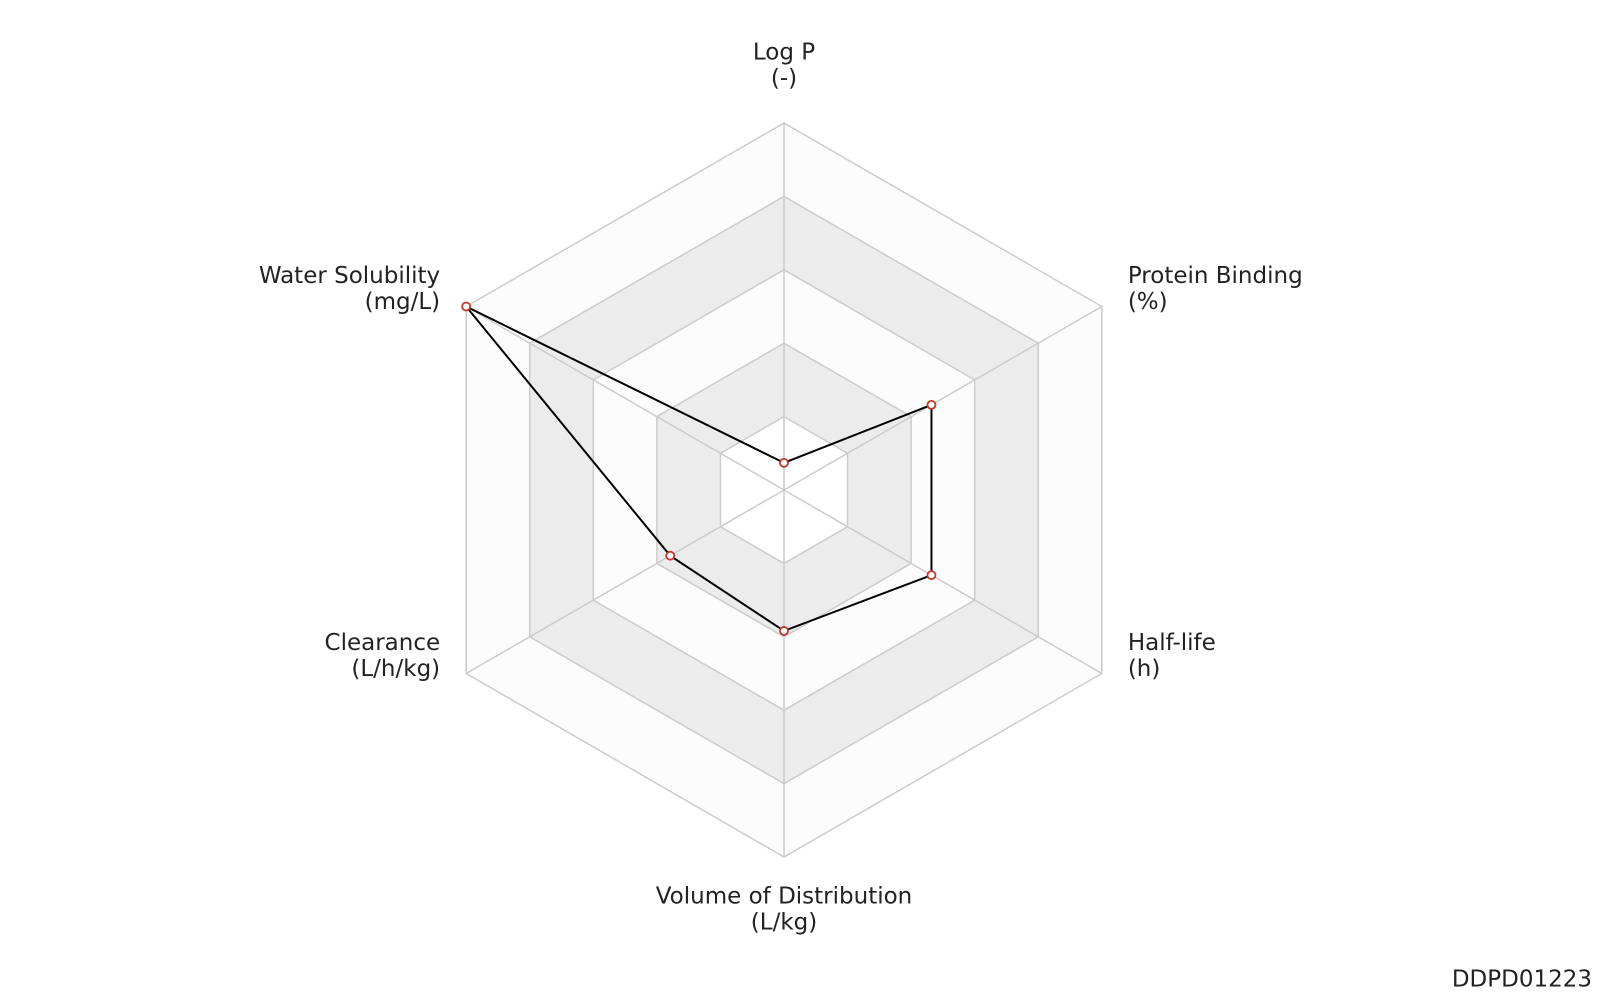 This screenshot has height=1000, width=1600. I want to click on axis-unit: (L/kg), so click(784, 923).